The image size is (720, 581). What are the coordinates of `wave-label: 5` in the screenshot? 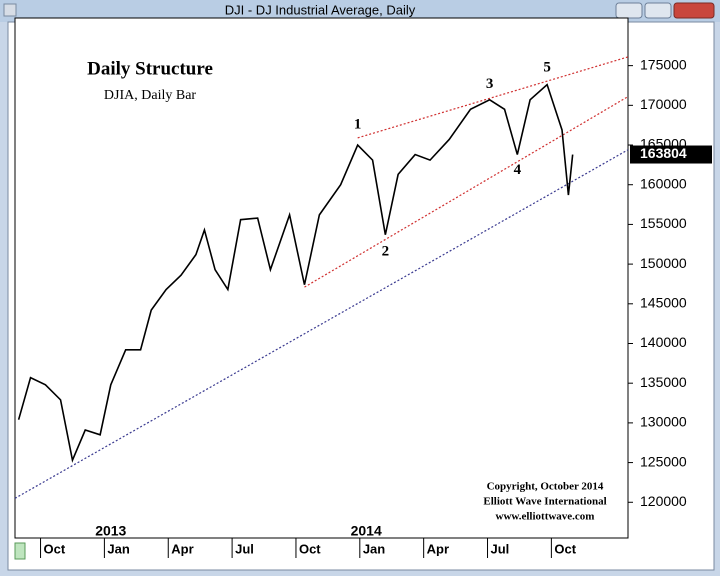 It's located at (547, 67).